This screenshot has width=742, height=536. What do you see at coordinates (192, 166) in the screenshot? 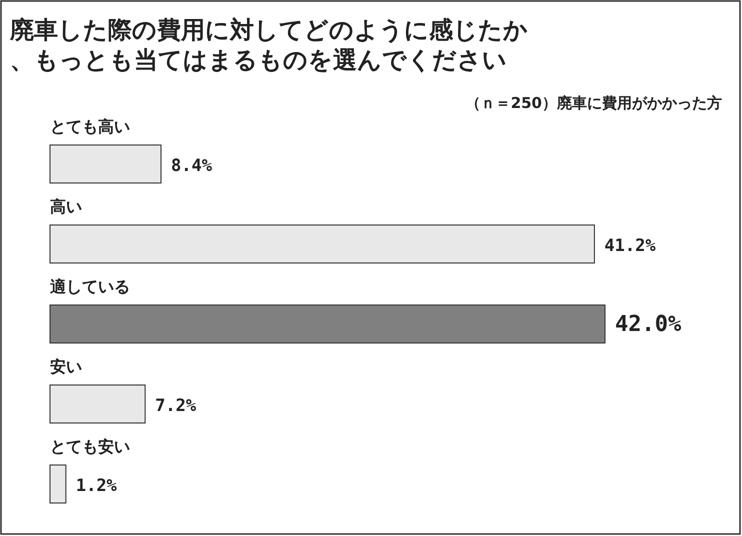
I see `data-label: 8.4%` at bounding box center [192, 166].